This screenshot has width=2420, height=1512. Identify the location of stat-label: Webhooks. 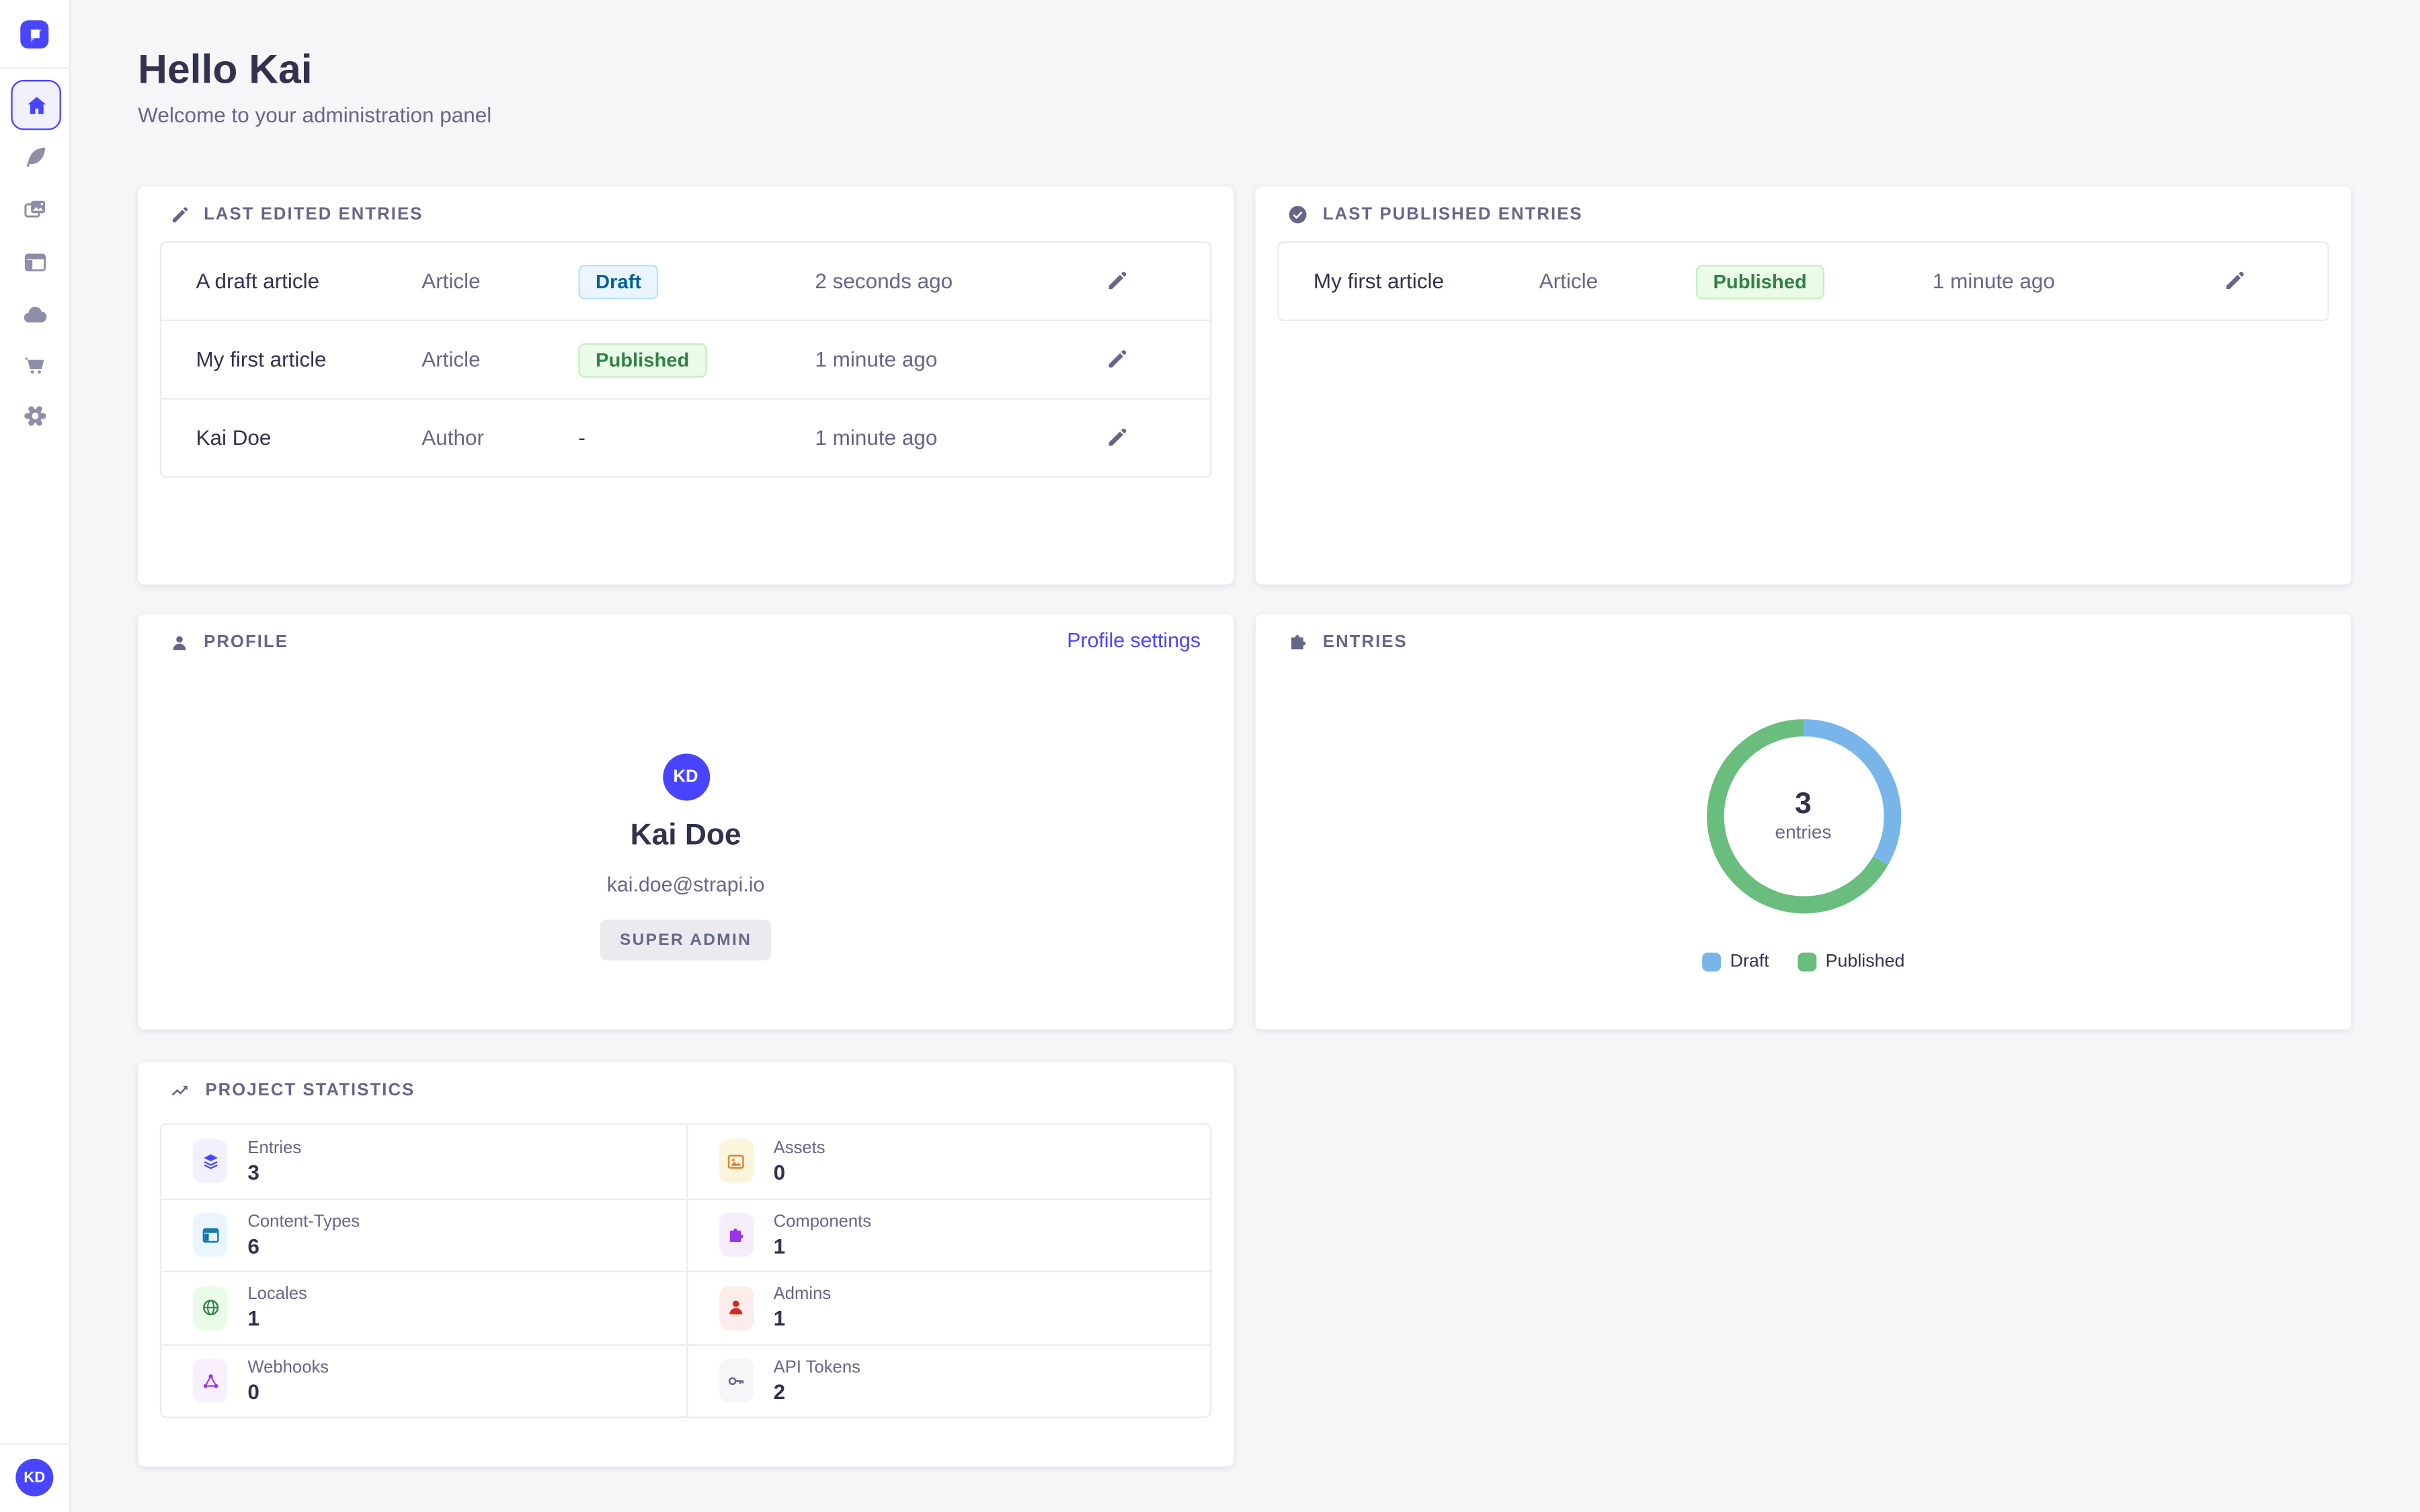
(288, 1367).